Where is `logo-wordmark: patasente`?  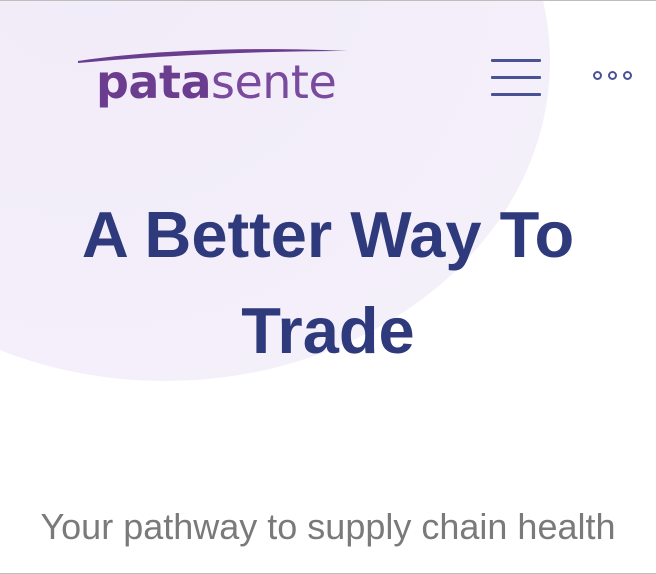 logo-wordmark: patasente is located at coordinates (216, 82).